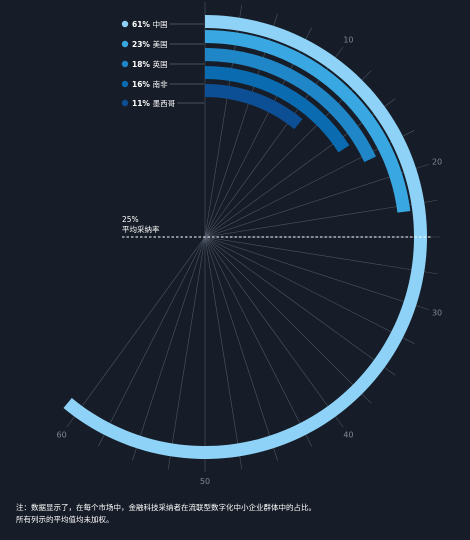 The width and height of the screenshot is (470, 540). Describe the element at coordinates (142, 64) in the screenshot. I see `legend-value: 18%` at that location.